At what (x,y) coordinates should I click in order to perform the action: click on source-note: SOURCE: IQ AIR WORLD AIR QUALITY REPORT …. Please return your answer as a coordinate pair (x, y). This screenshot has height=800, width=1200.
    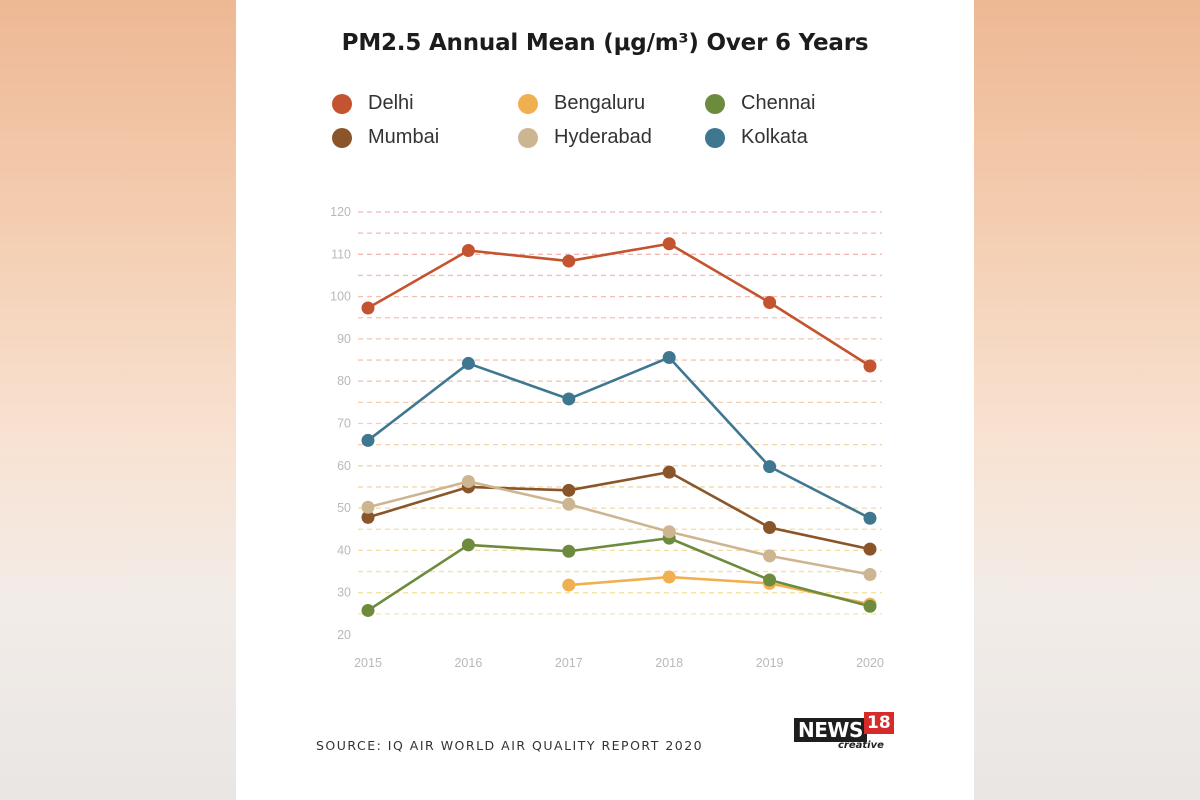
    Looking at the image, I should click on (510, 745).